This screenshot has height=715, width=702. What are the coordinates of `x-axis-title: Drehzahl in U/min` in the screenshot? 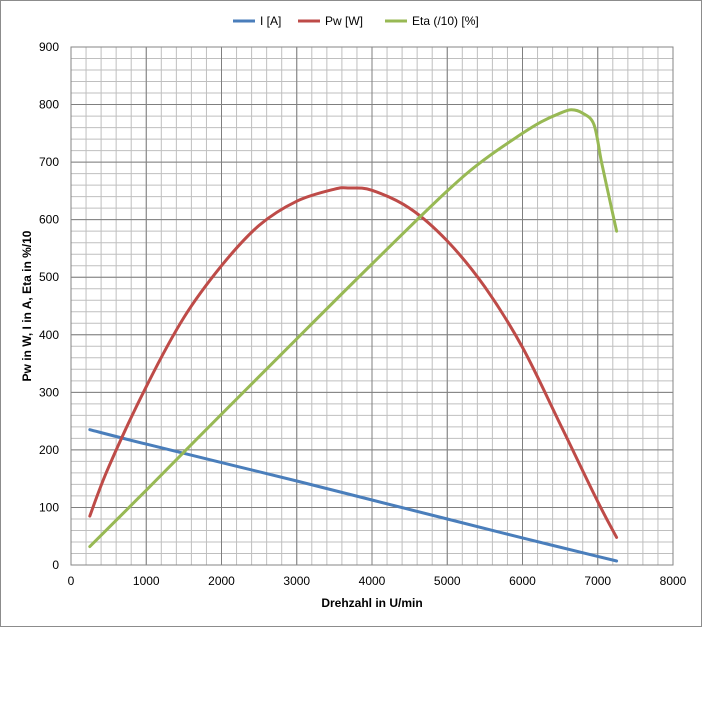 It's located at (371, 603).